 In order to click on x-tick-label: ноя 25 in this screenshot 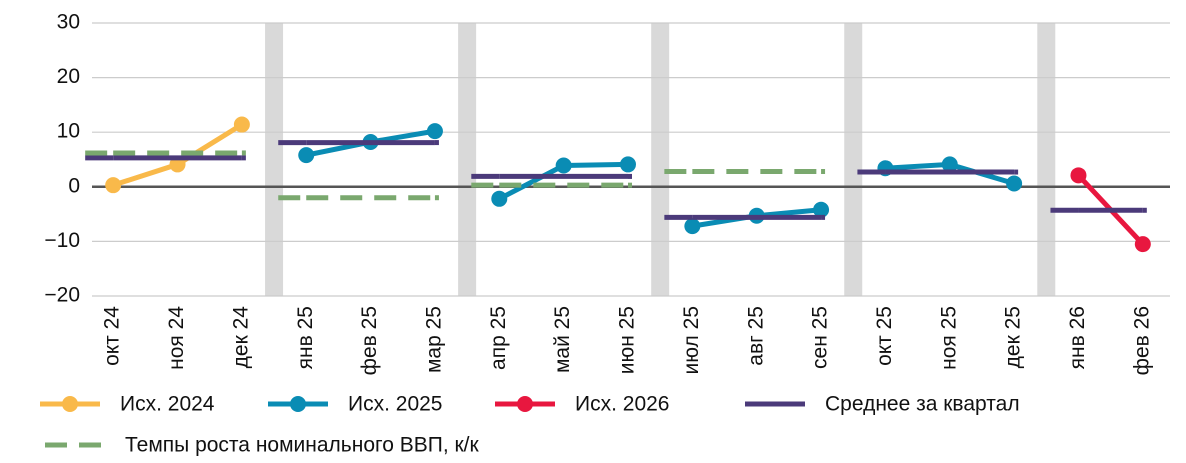, I will do `click(948, 338)`.